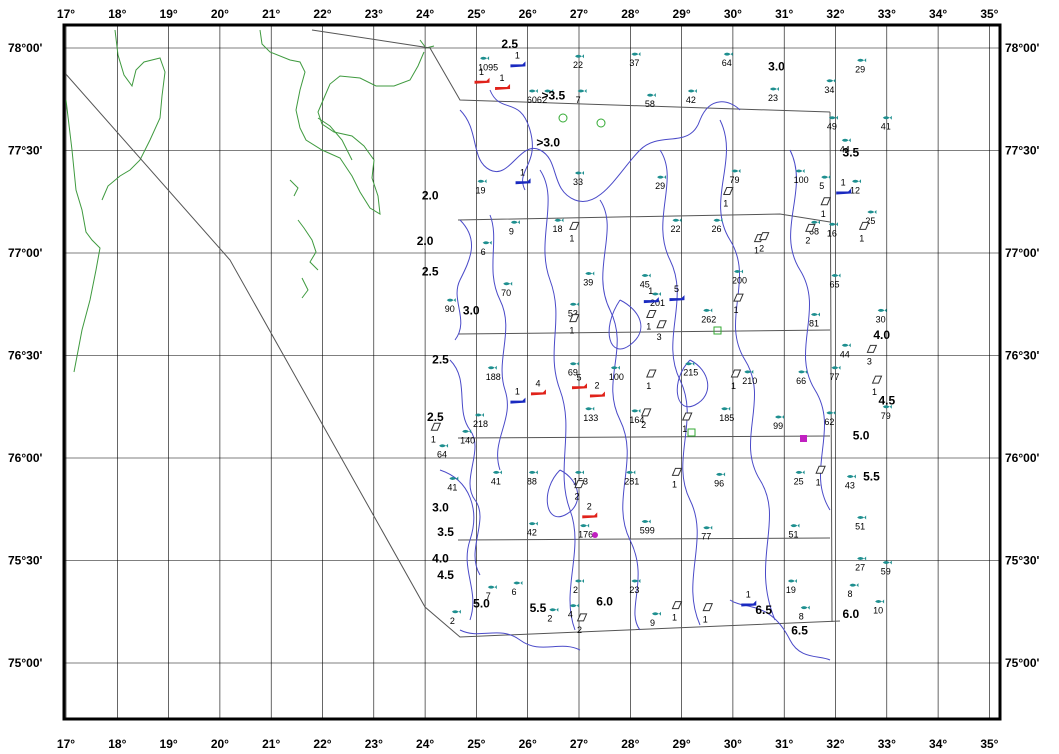 The image size is (1059, 754). I want to click on station-count-label: 12, so click(855, 190).